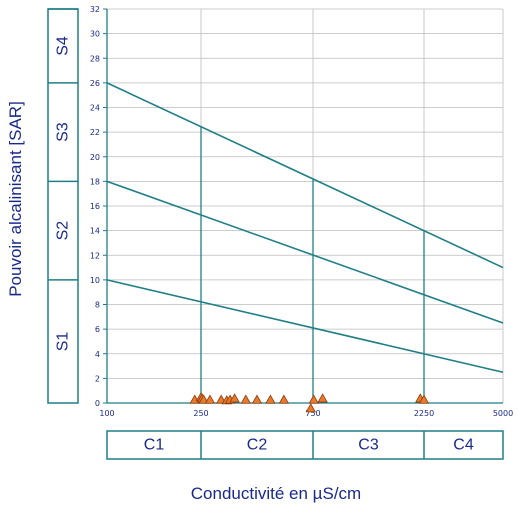  What do you see at coordinates (63, 342) in the screenshot?
I see `sodium-class-label: S1` at bounding box center [63, 342].